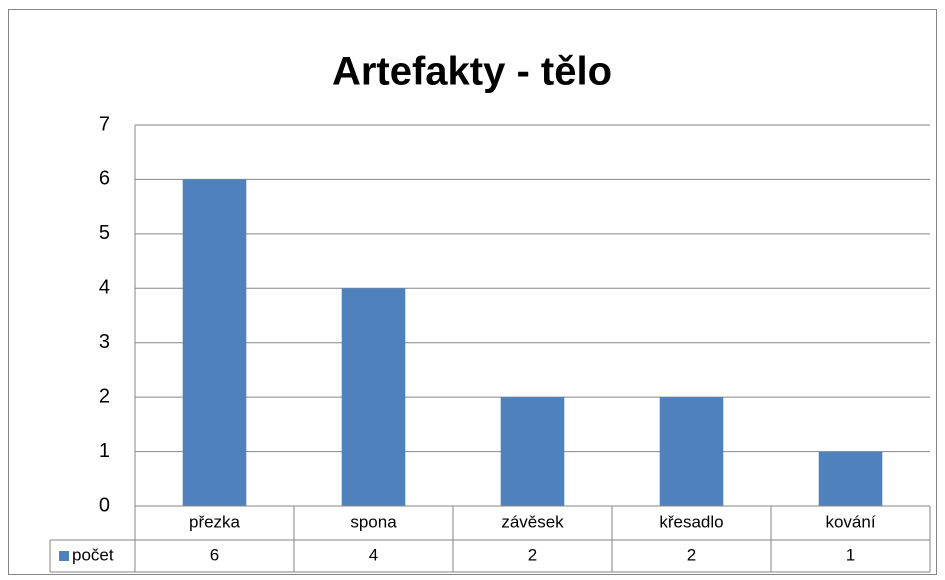 Image resolution: width=945 pixels, height=580 pixels. Describe the element at coordinates (104, 451) in the screenshot. I see `y-tick-label: 1` at that location.